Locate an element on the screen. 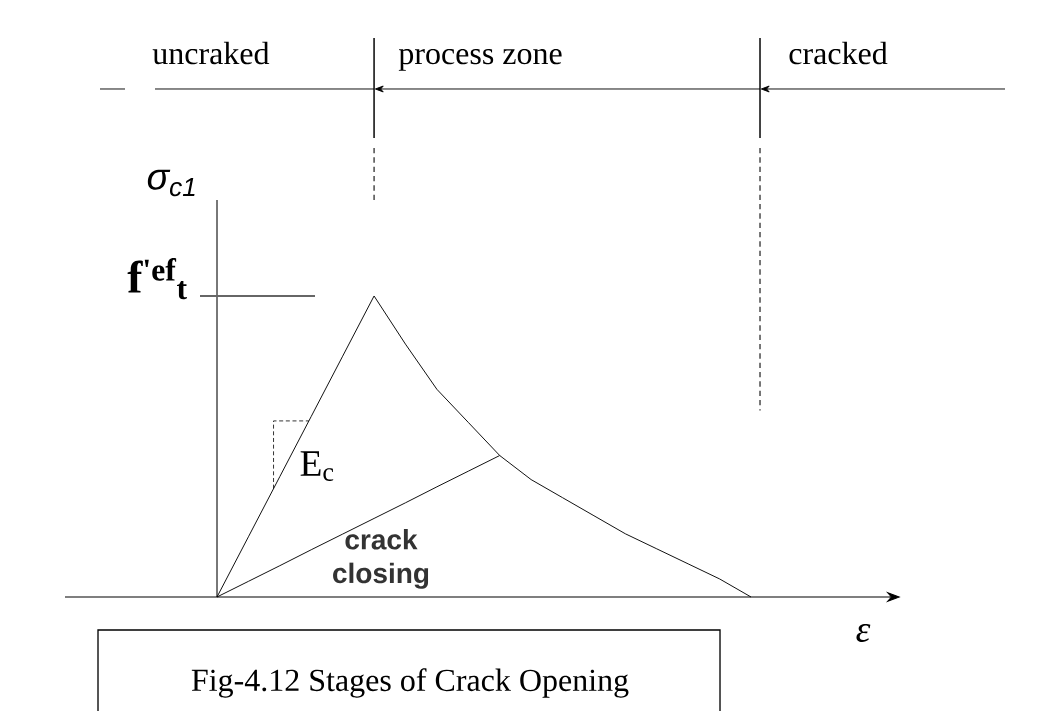 The height and width of the screenshot is (711, 1042). text: cracked is located at coordinates (838, 53).